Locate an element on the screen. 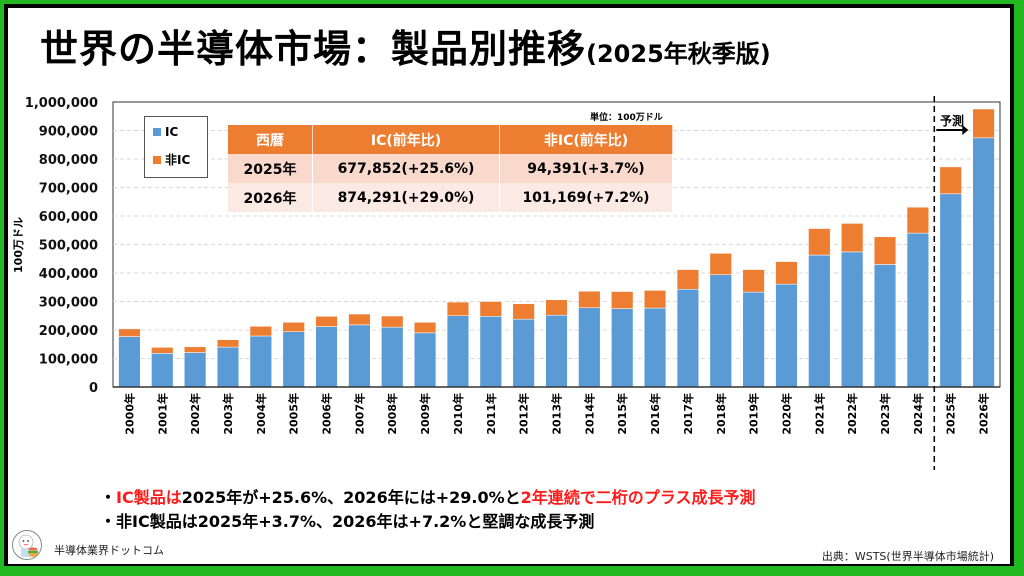 The height and width of the screenshot is (576, 1024). y-tick-label: 0 is located at coordinates (93, 388).